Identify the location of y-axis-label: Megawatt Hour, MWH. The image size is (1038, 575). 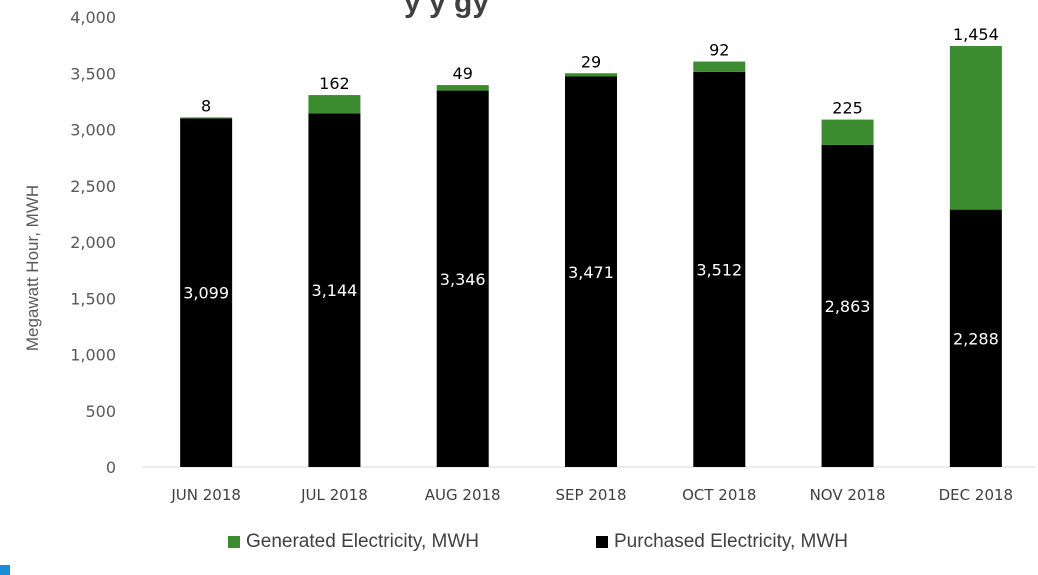
(32, 268).